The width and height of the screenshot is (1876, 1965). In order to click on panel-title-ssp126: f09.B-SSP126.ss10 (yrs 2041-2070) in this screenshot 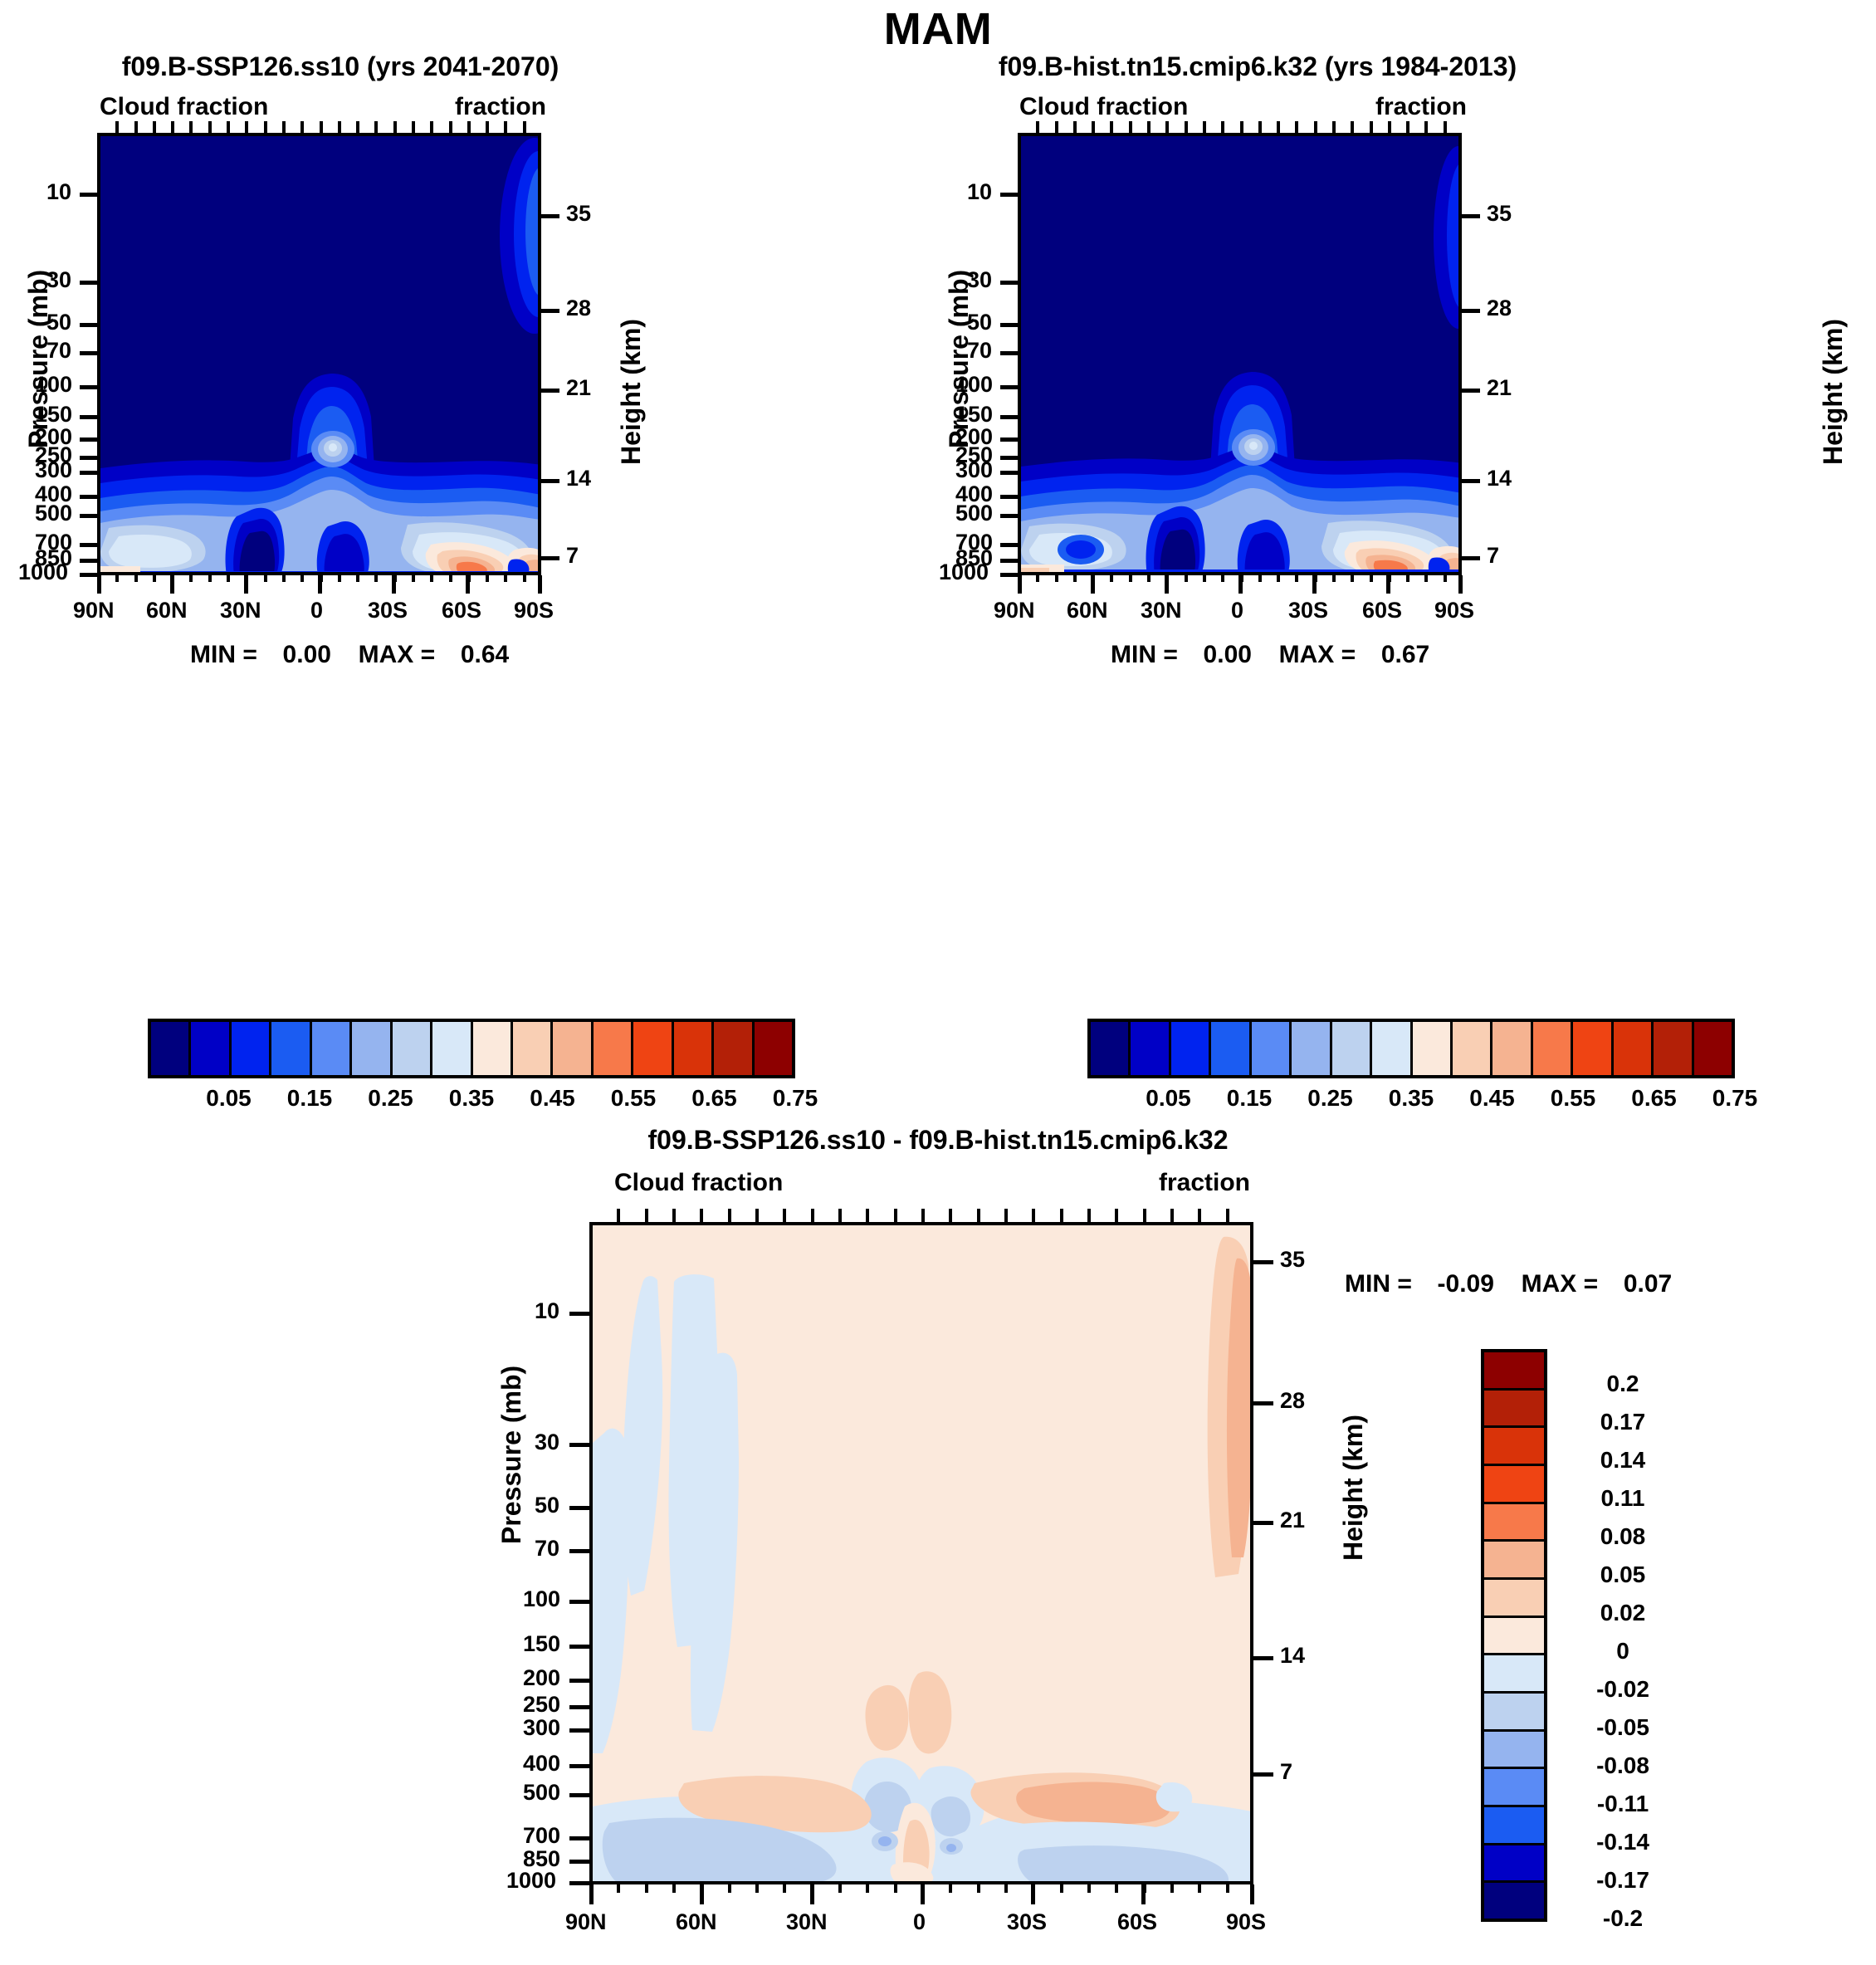, I will do `click(340, 66)`.